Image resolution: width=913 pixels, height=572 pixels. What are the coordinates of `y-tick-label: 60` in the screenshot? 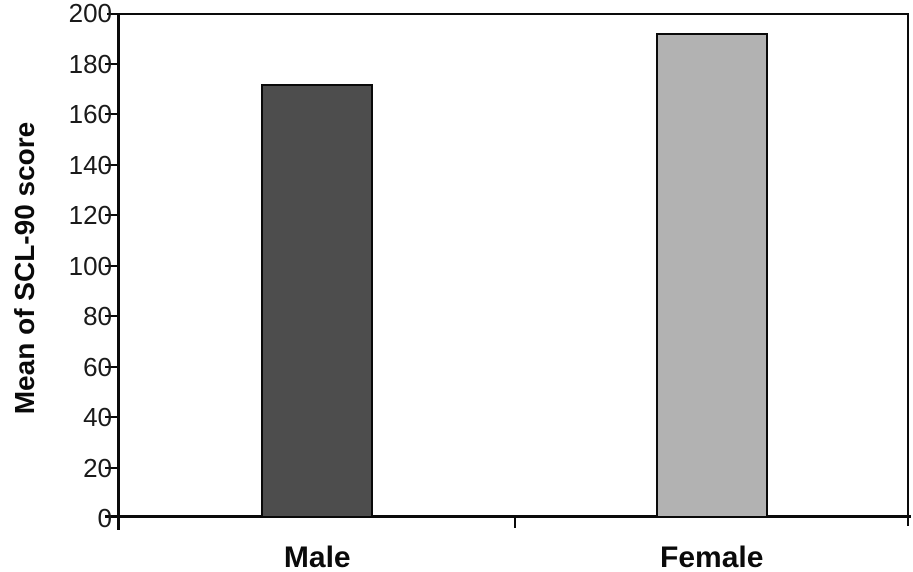 It's located at (97, 366).